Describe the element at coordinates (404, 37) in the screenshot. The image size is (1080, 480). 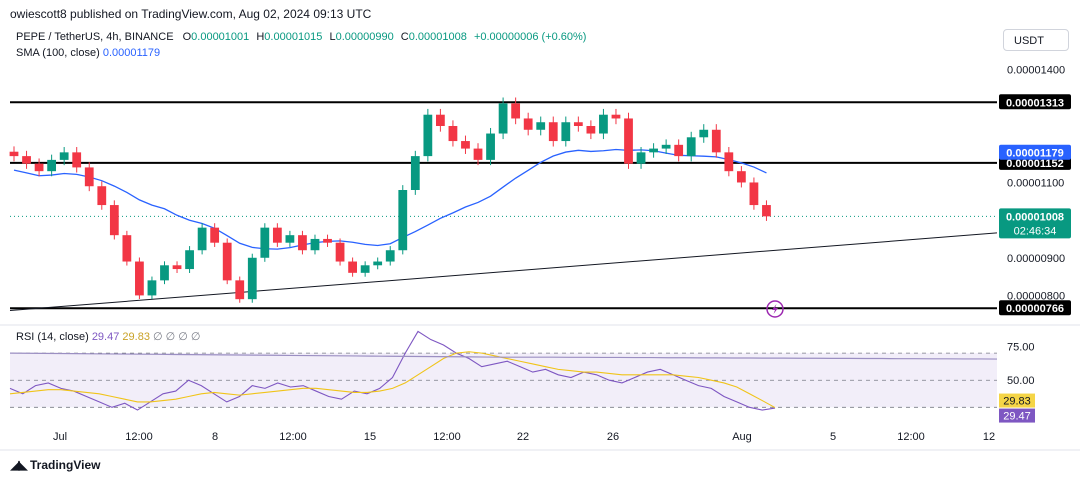
I see `close-label: C` at that location.